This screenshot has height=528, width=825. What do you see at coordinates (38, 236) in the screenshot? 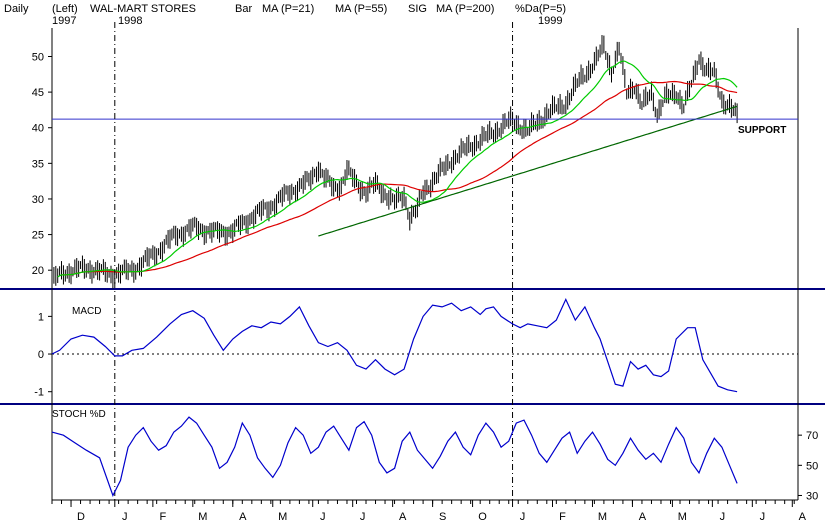
I see `price-tick-label: 25` at bounding box center [38, 236].